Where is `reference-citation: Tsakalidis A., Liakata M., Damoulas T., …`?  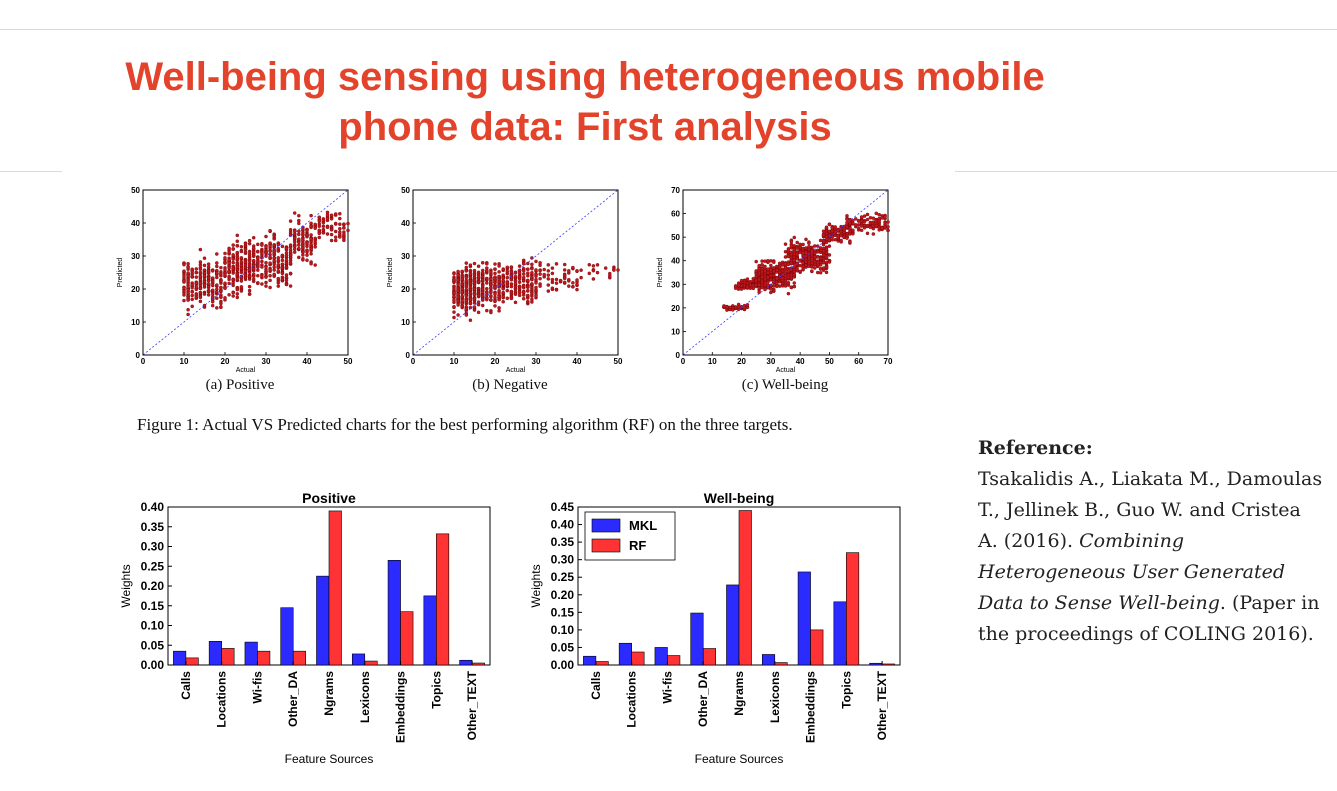 reference-citation: Tsakalidis A., Liakata M., Damoulas T., … is located at coordinates (1150, 557).